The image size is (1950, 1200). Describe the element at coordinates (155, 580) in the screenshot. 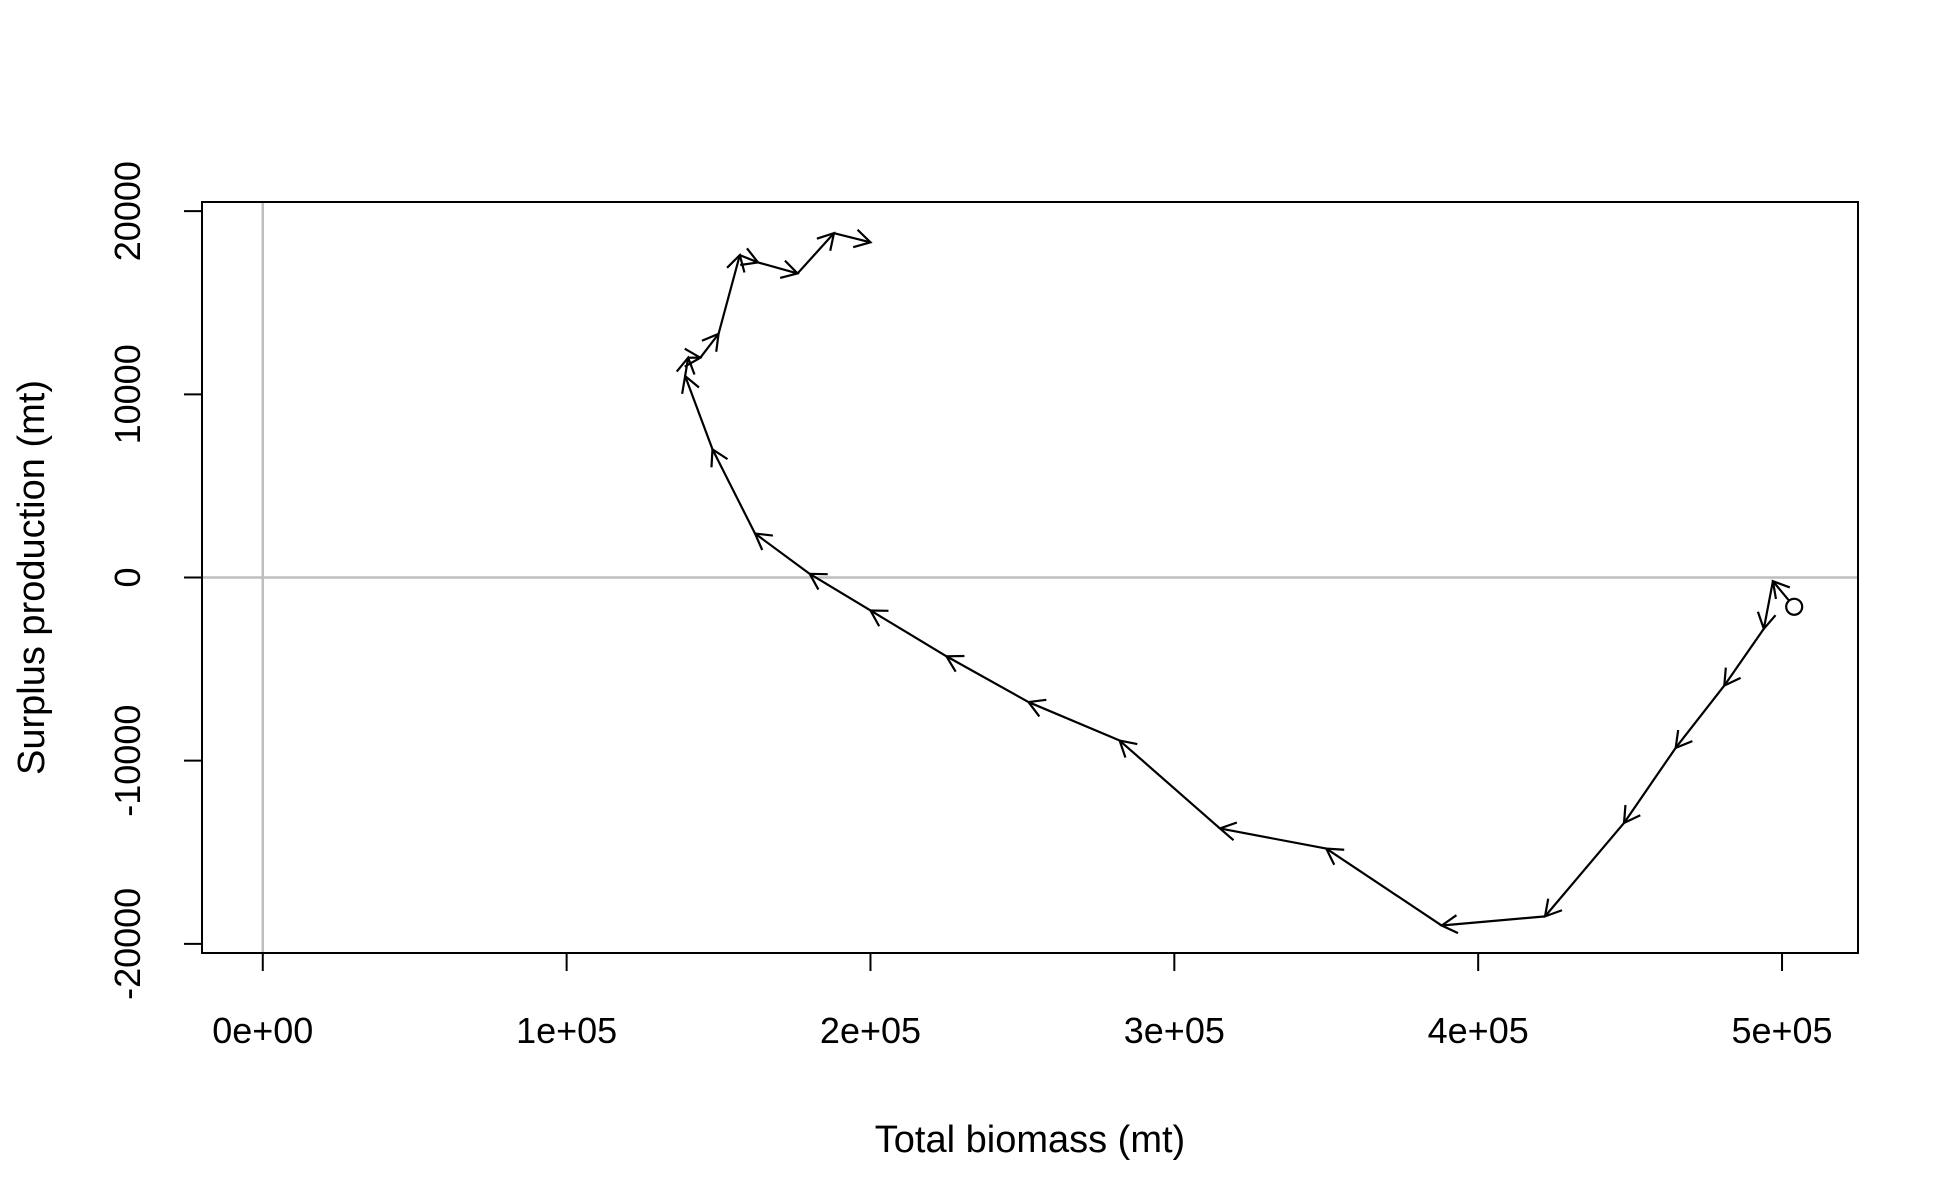

I see `y-axis: -20000 -10000 0 10000 20000` at that location.